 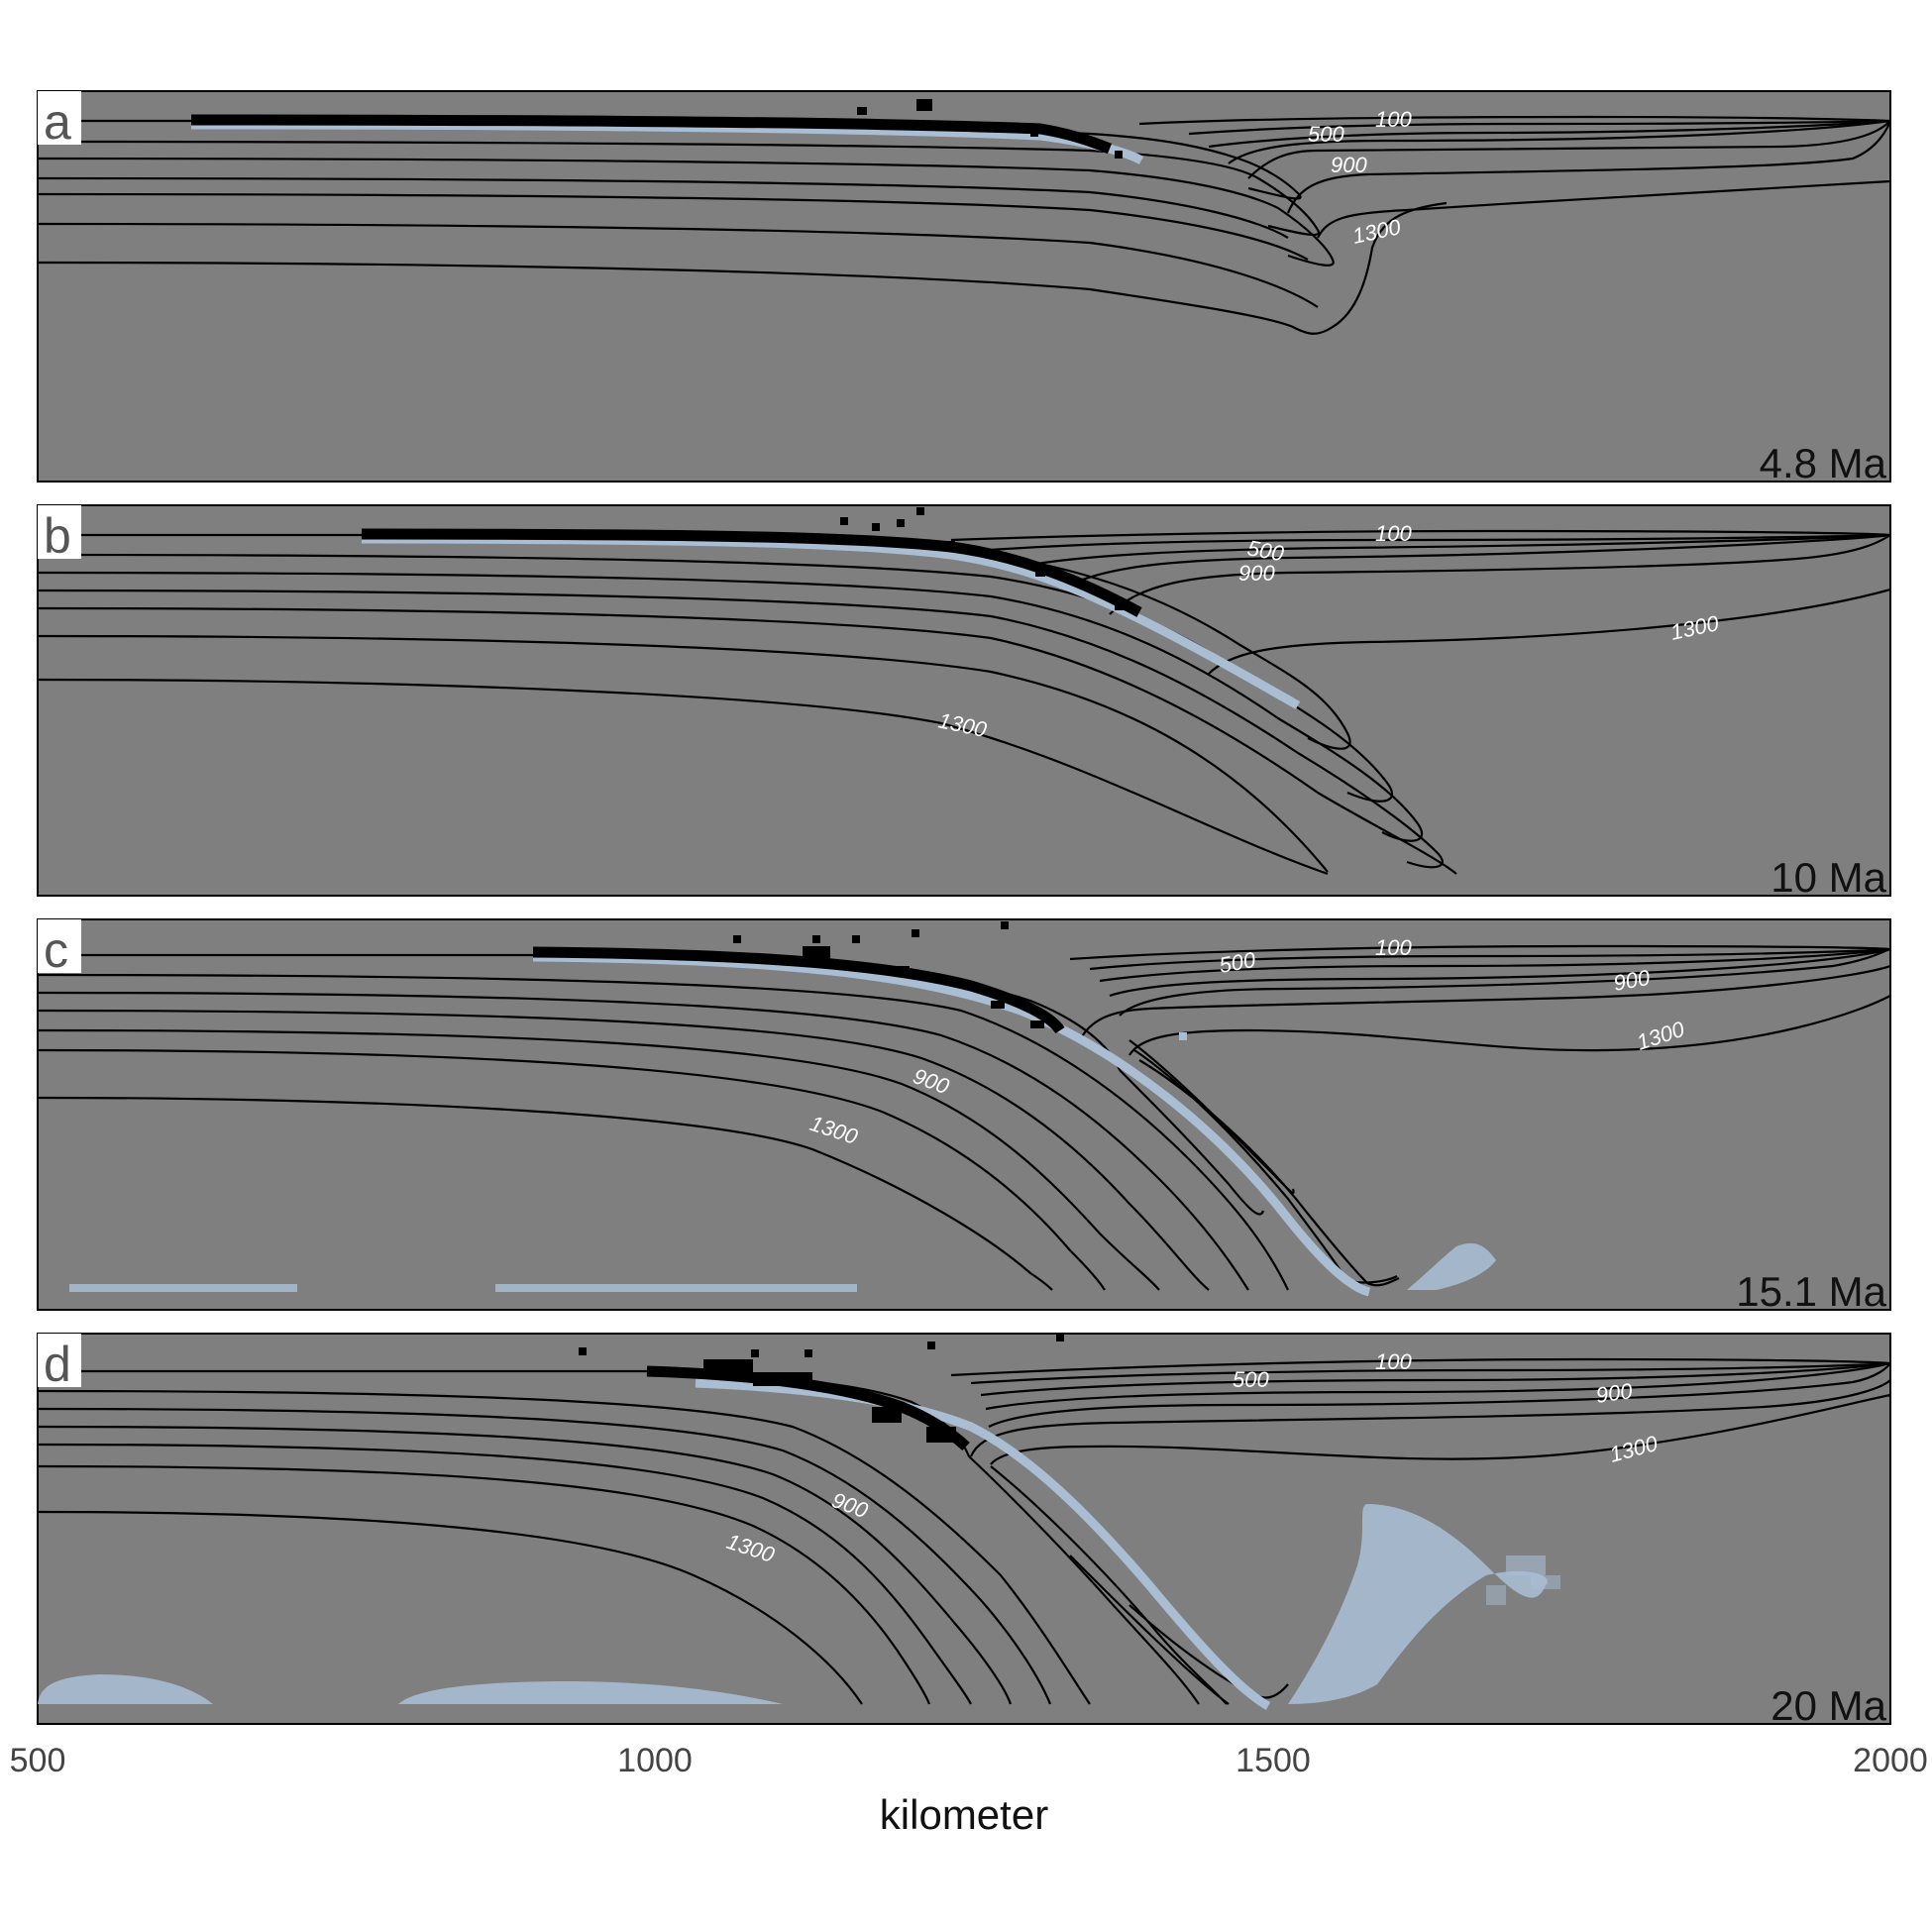 What do you see at coordinates (655, 1760) in the screenshot?
I see `x-tick-label: 1000` at bounding box center [655, 1760].